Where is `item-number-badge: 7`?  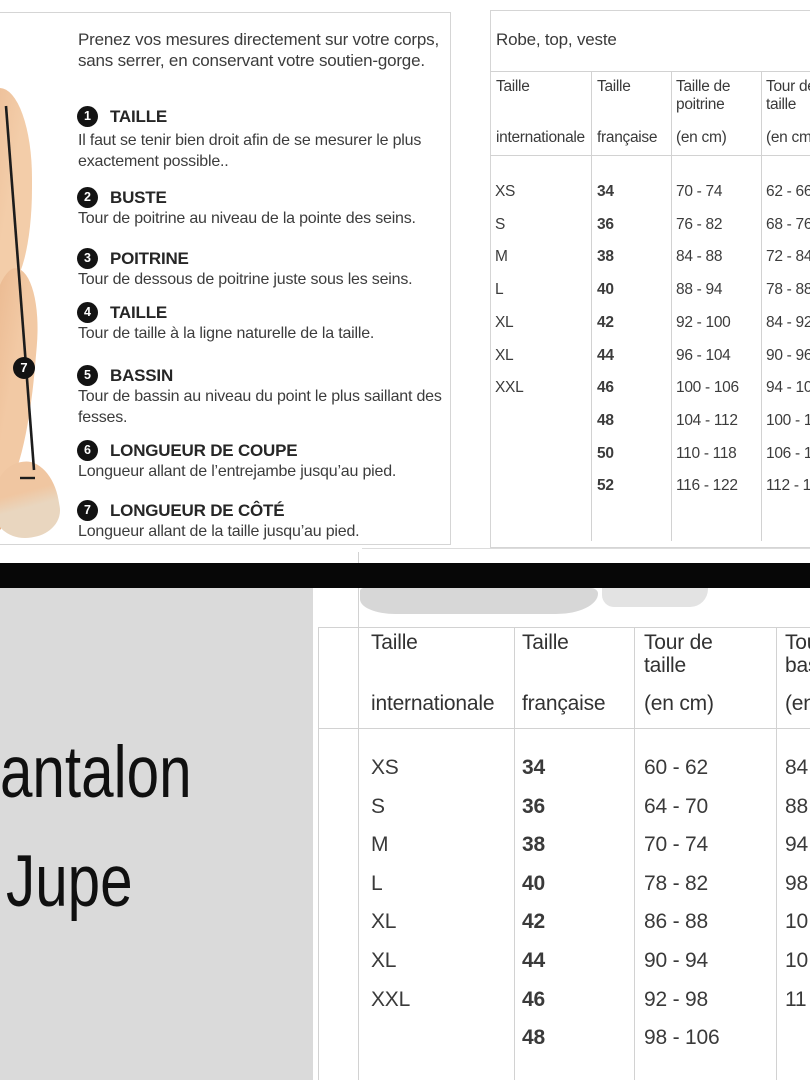
item-number-badge: 7 is located at coordinates (87, 510).